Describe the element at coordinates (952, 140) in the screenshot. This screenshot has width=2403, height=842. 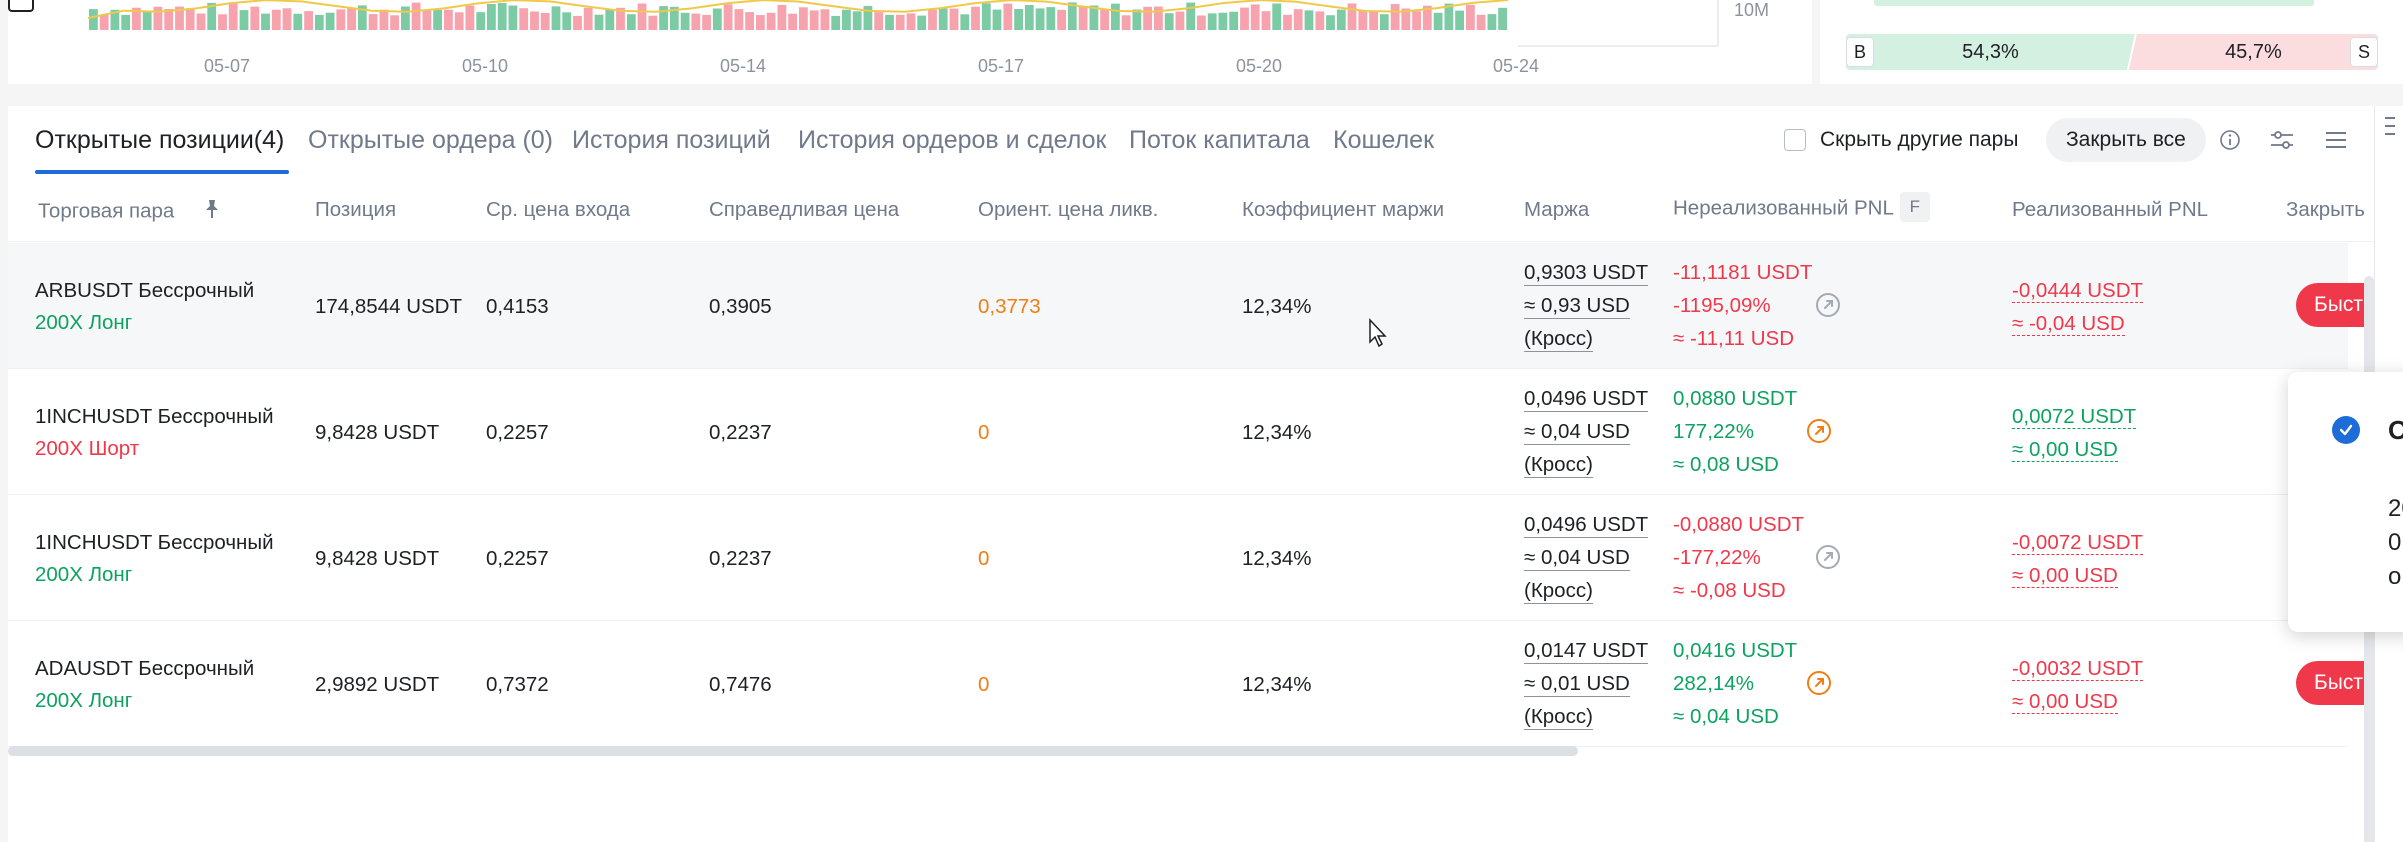
I see `tab-order-trade-history: История ордеров и сделок` at that location.